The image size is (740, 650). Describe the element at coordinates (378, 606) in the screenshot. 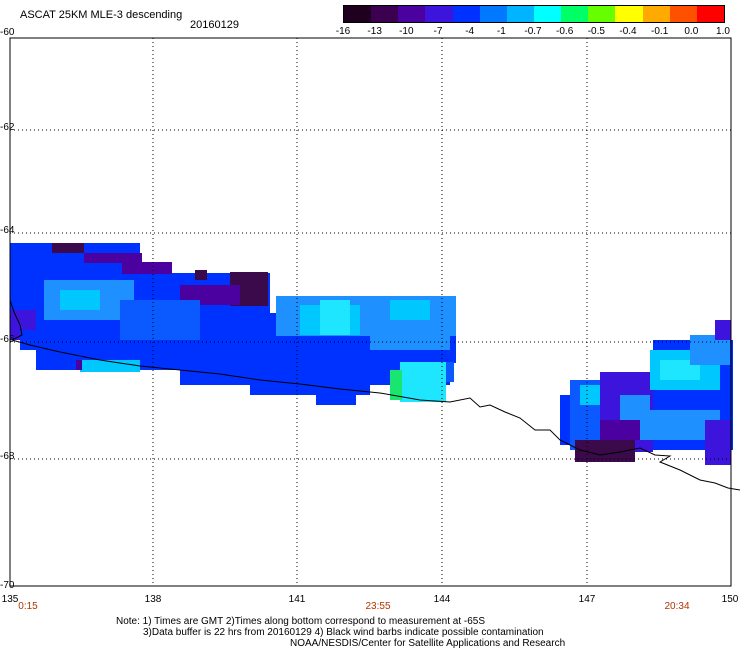

I see `time-label: 23:55` at that location.